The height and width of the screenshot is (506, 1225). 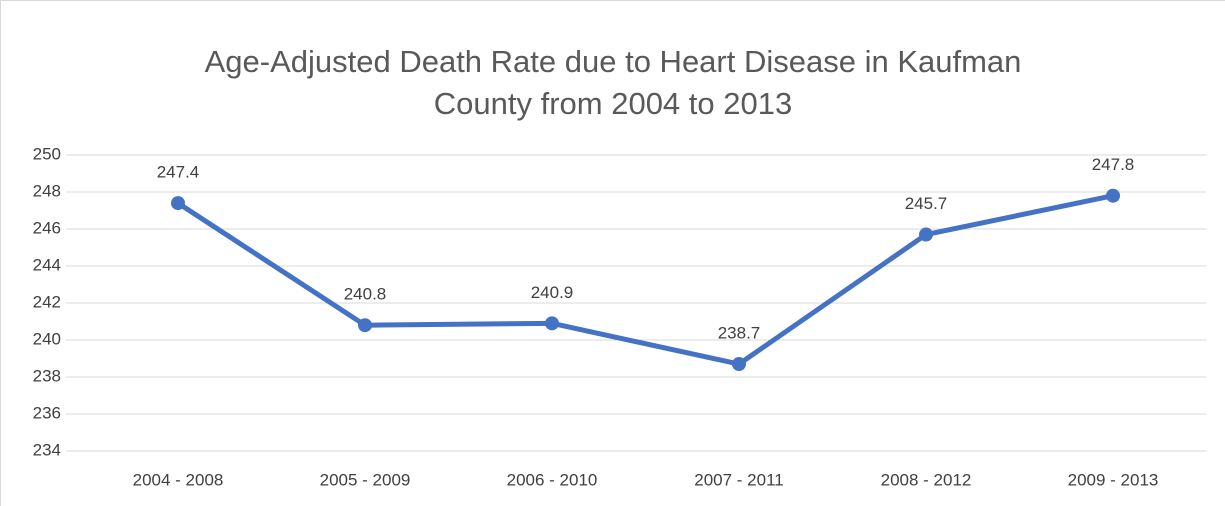 I want to click on y-tick-label: 244, so click(x=47, y=264).